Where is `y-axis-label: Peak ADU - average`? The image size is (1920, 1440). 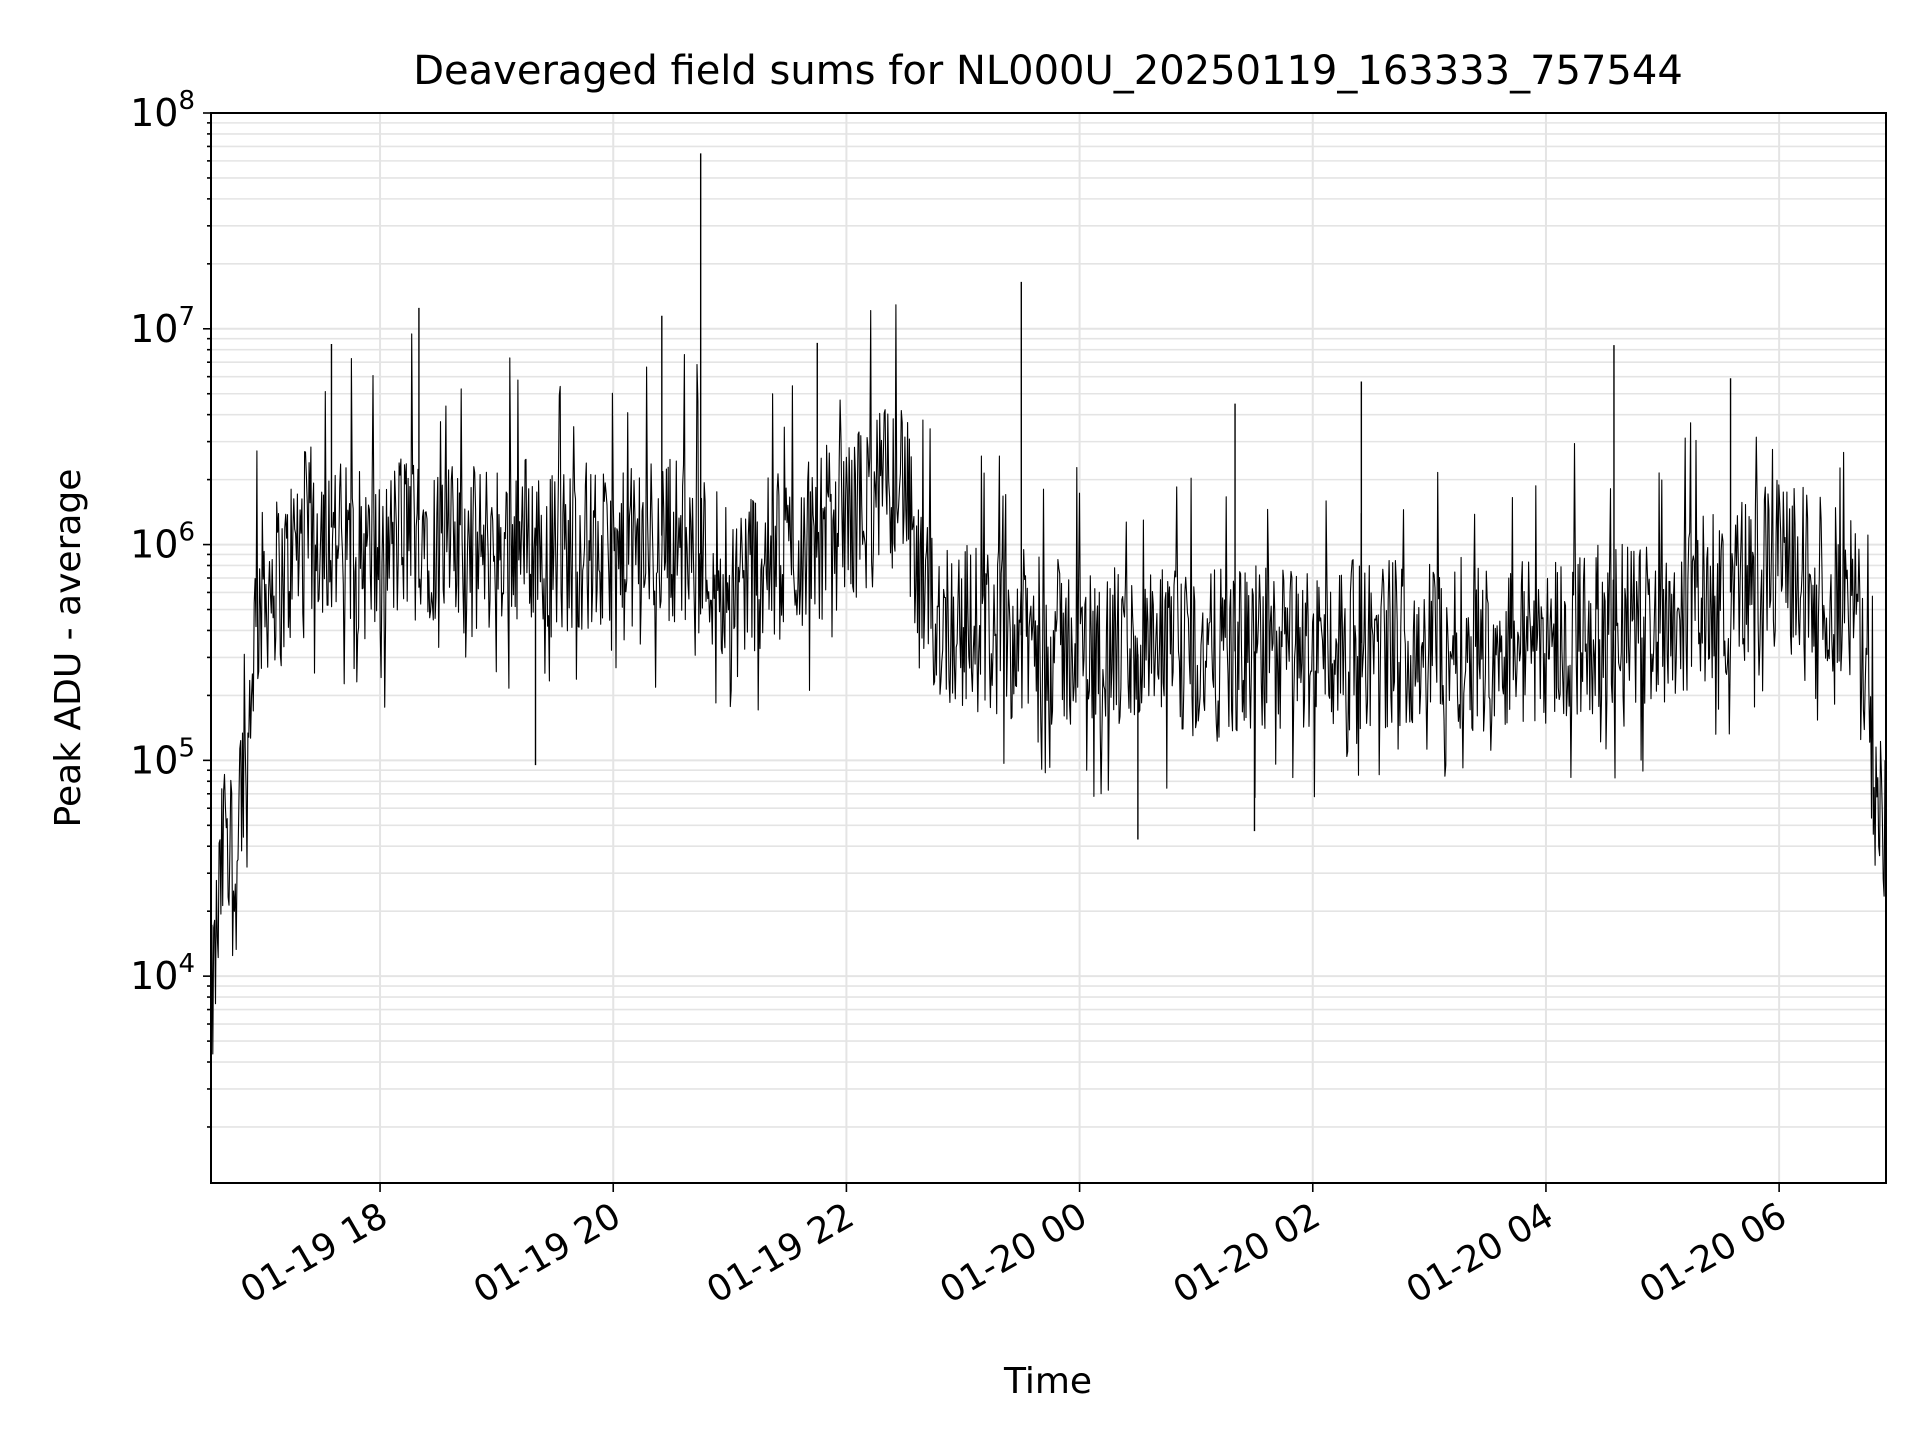 y-axis-label: Peak ADU - average is located at coordinates (68, 648).